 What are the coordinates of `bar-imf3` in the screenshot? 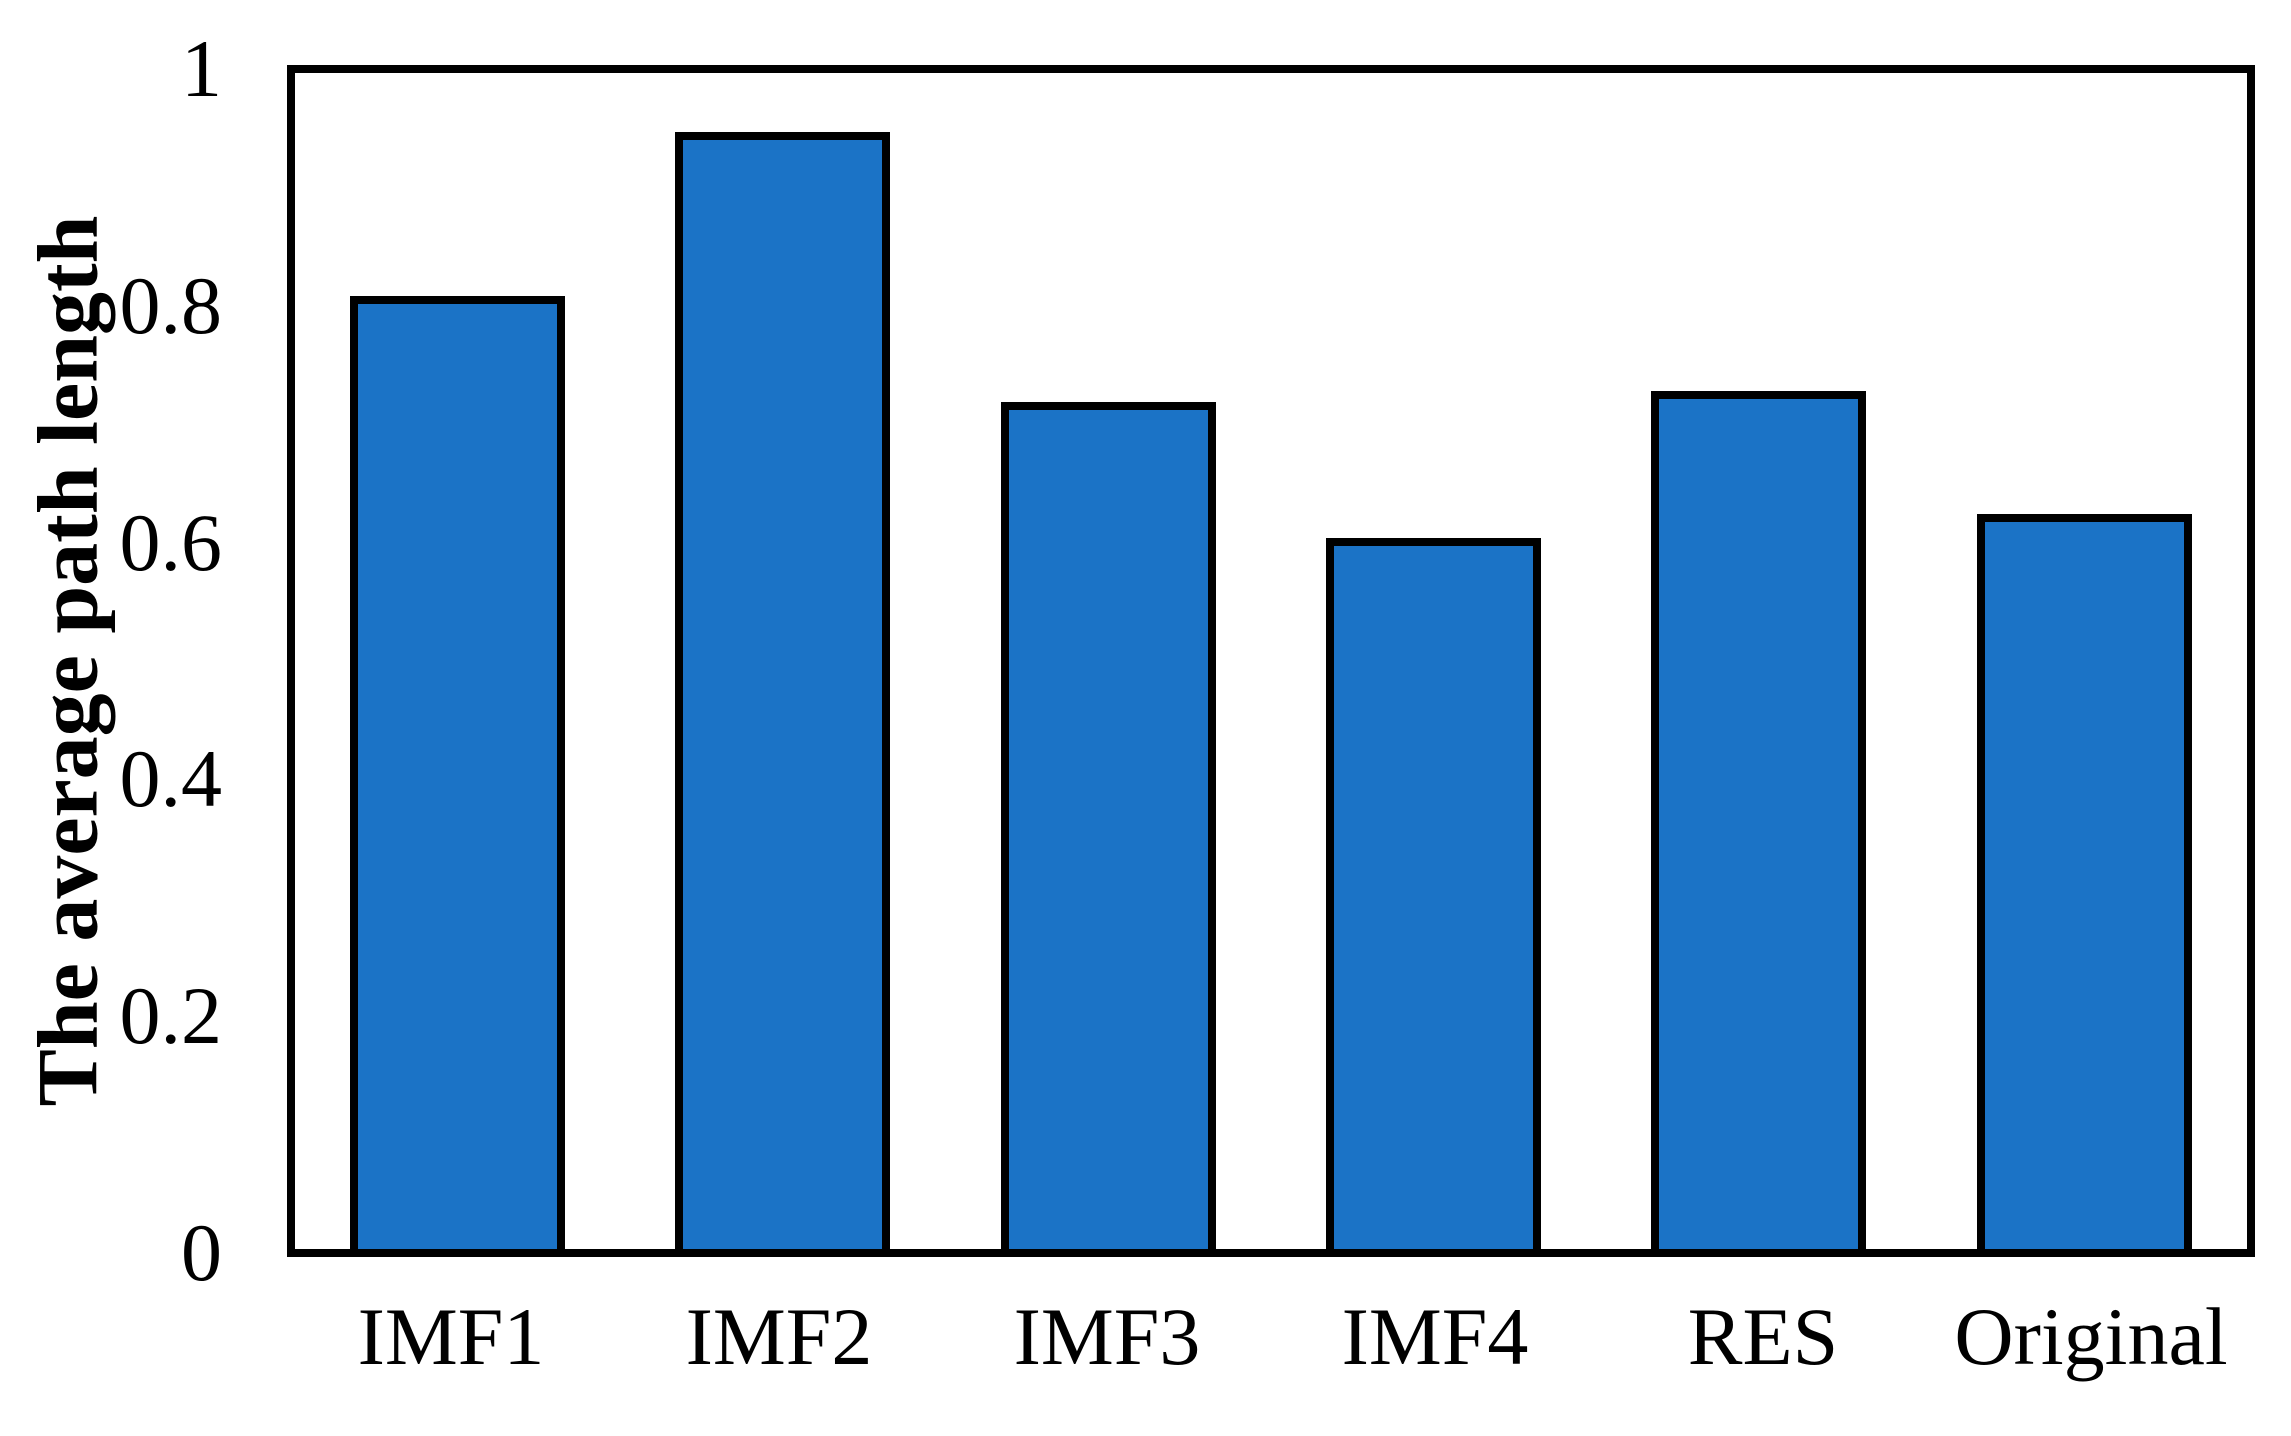 It's located at (1108, 825).